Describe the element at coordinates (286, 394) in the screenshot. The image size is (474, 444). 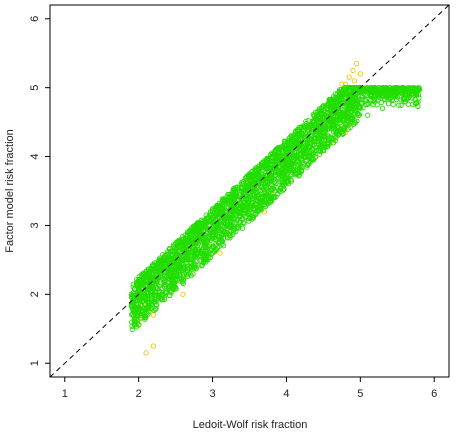
I see `x-tick-label: 4` at that location.